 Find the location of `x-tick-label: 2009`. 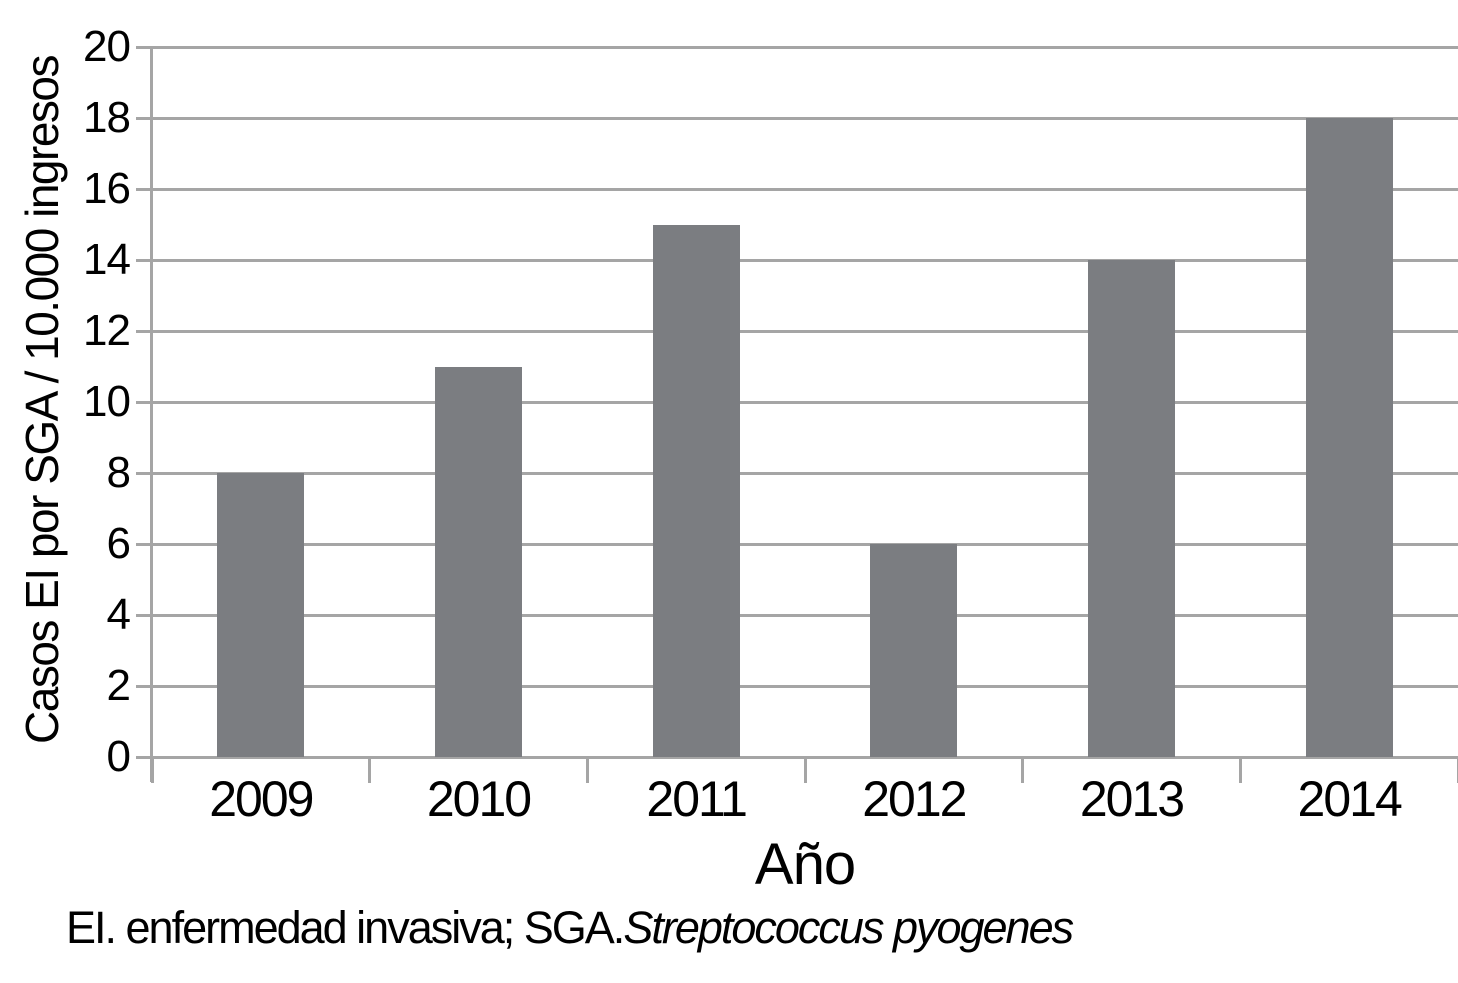

x-tick-label: 2009 is located at coordinates (261, 799).